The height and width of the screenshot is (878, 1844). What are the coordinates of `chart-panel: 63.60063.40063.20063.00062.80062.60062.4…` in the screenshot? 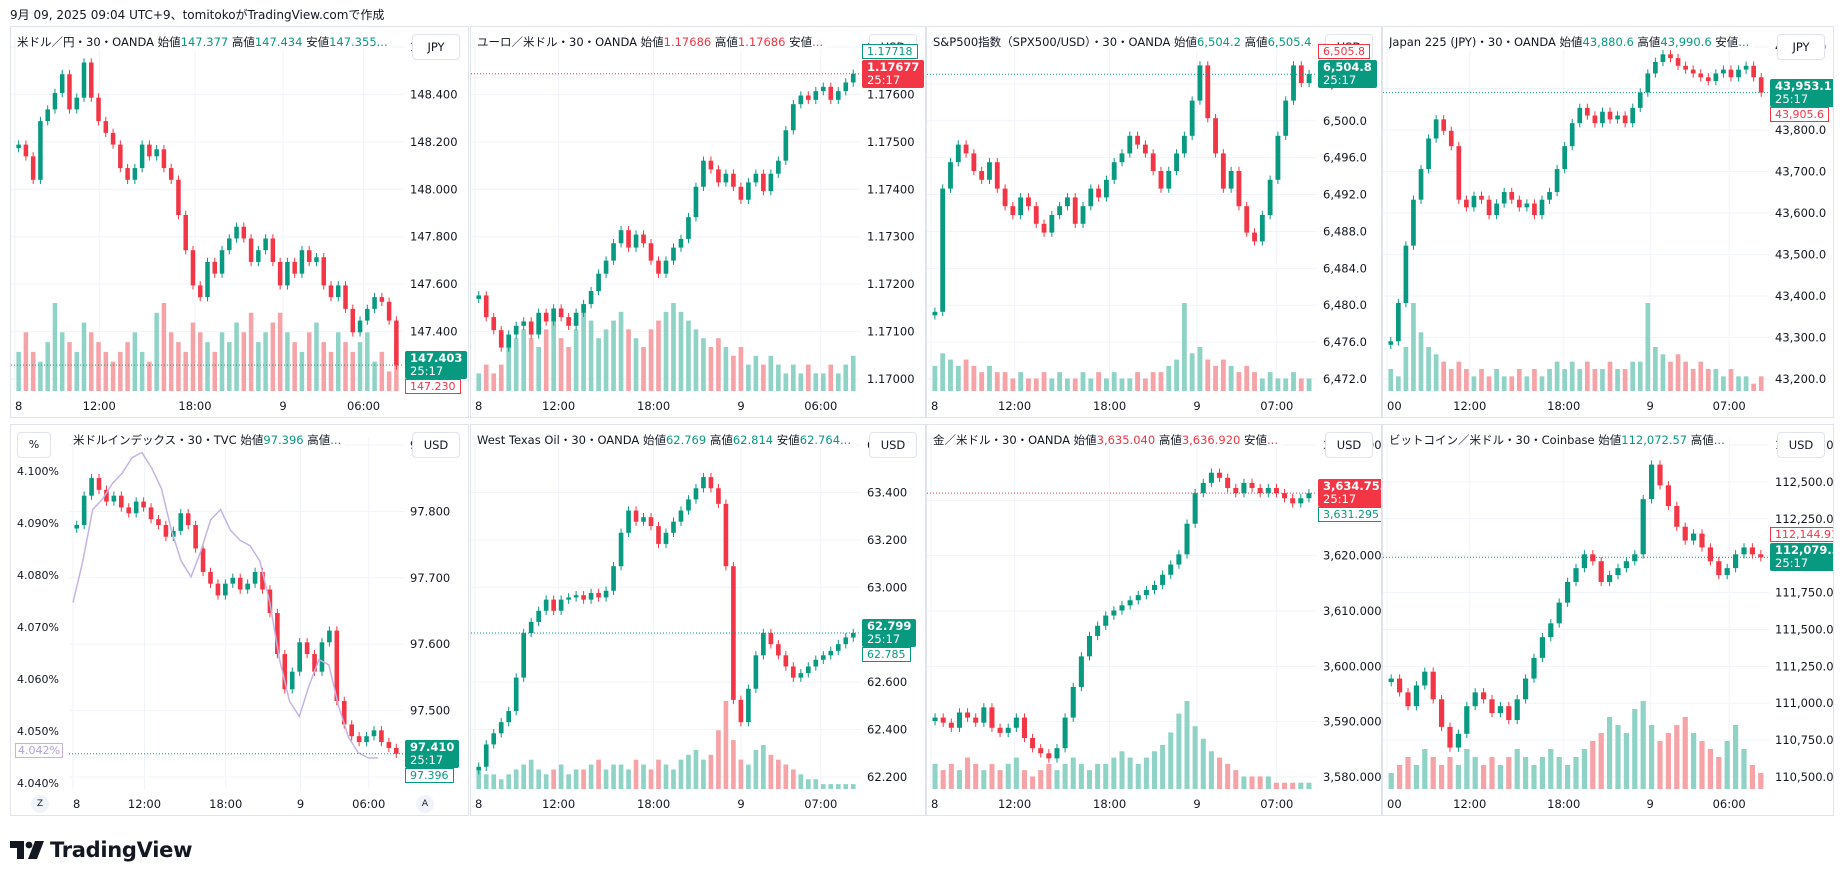 It's located at (698, 620).